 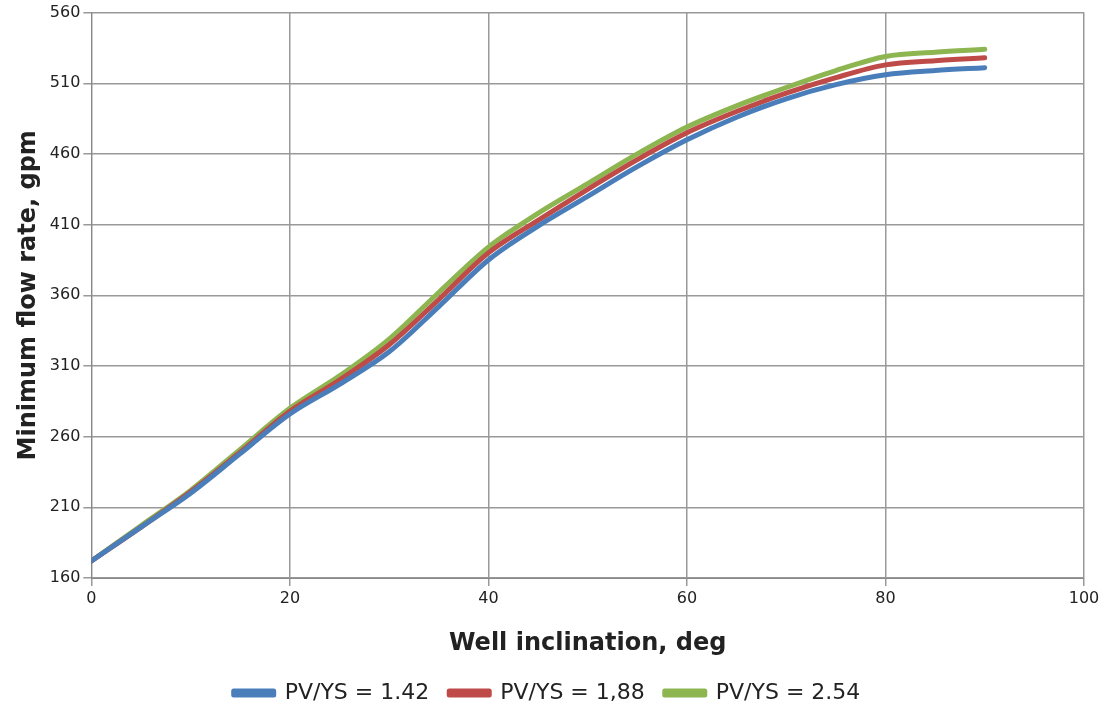 What do you see at coordinates (1084, 597) in the screenshot?
I see `x-tick-label: 100` at bounding box center [1084, 597].